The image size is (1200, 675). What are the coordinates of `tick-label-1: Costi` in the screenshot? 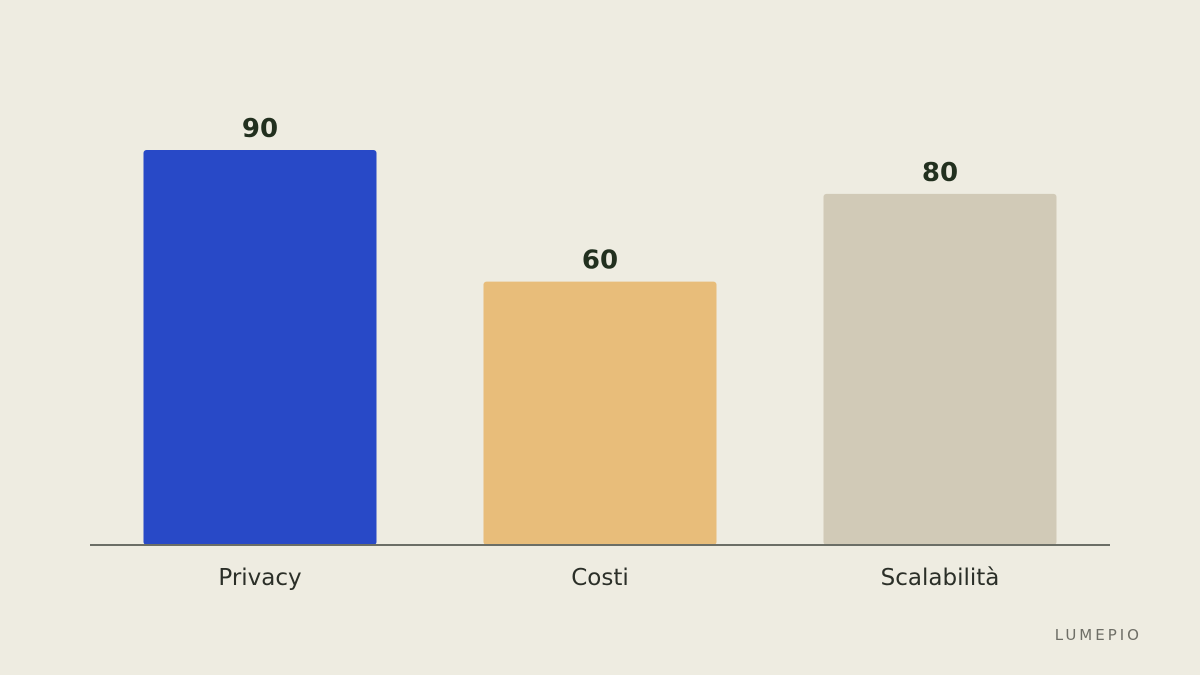 It's located at (600, 578).